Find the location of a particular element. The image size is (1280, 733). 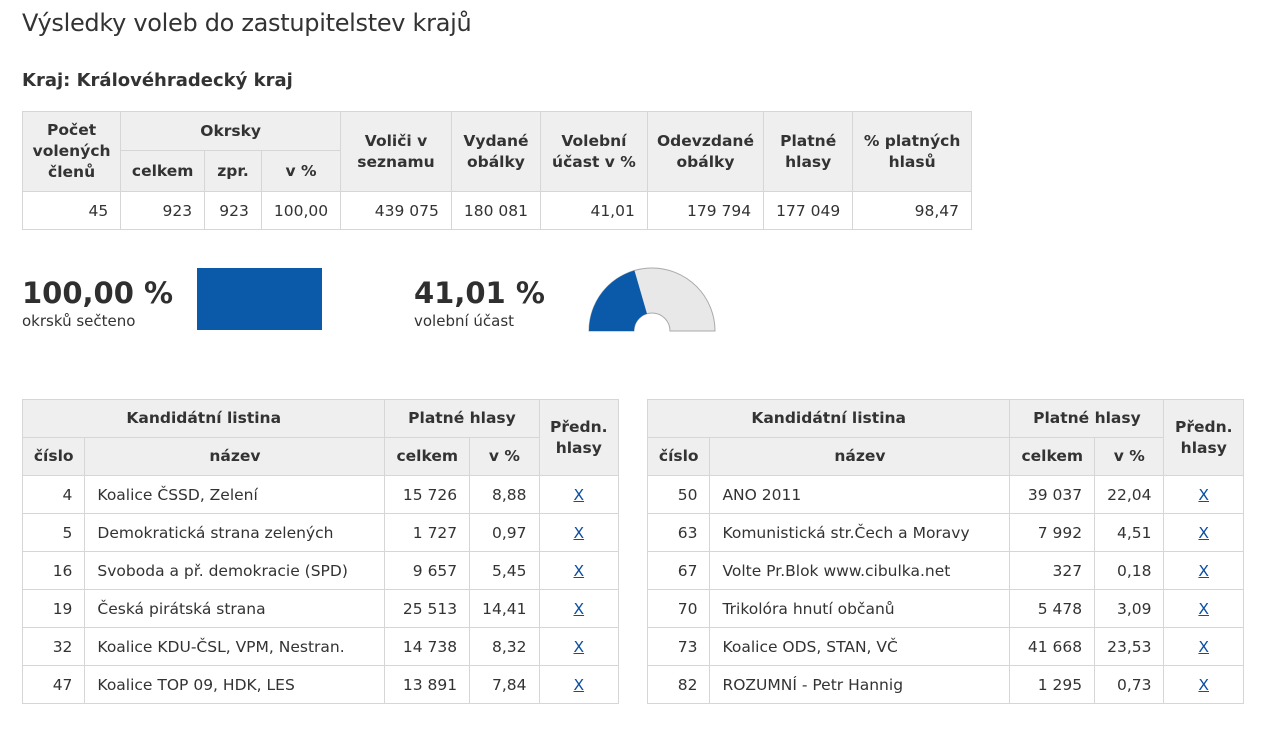

party-number: 70 is located at coordinates (678, 608).